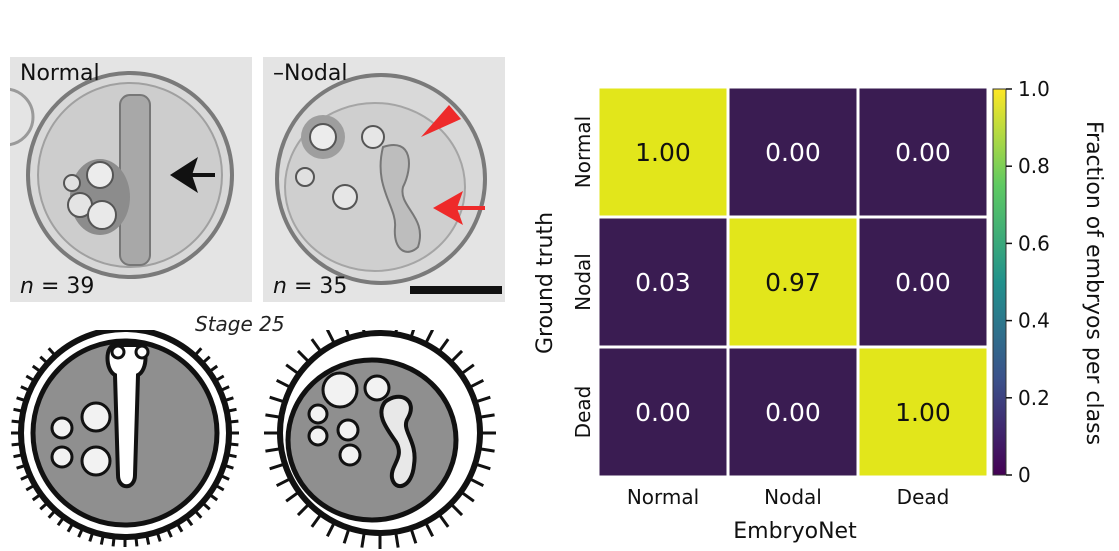  What do you see at coordinates (1034, 321) in the screenshot?
I see `colorbar-tick-label: 0.4` at bounding box center [1034, 321].